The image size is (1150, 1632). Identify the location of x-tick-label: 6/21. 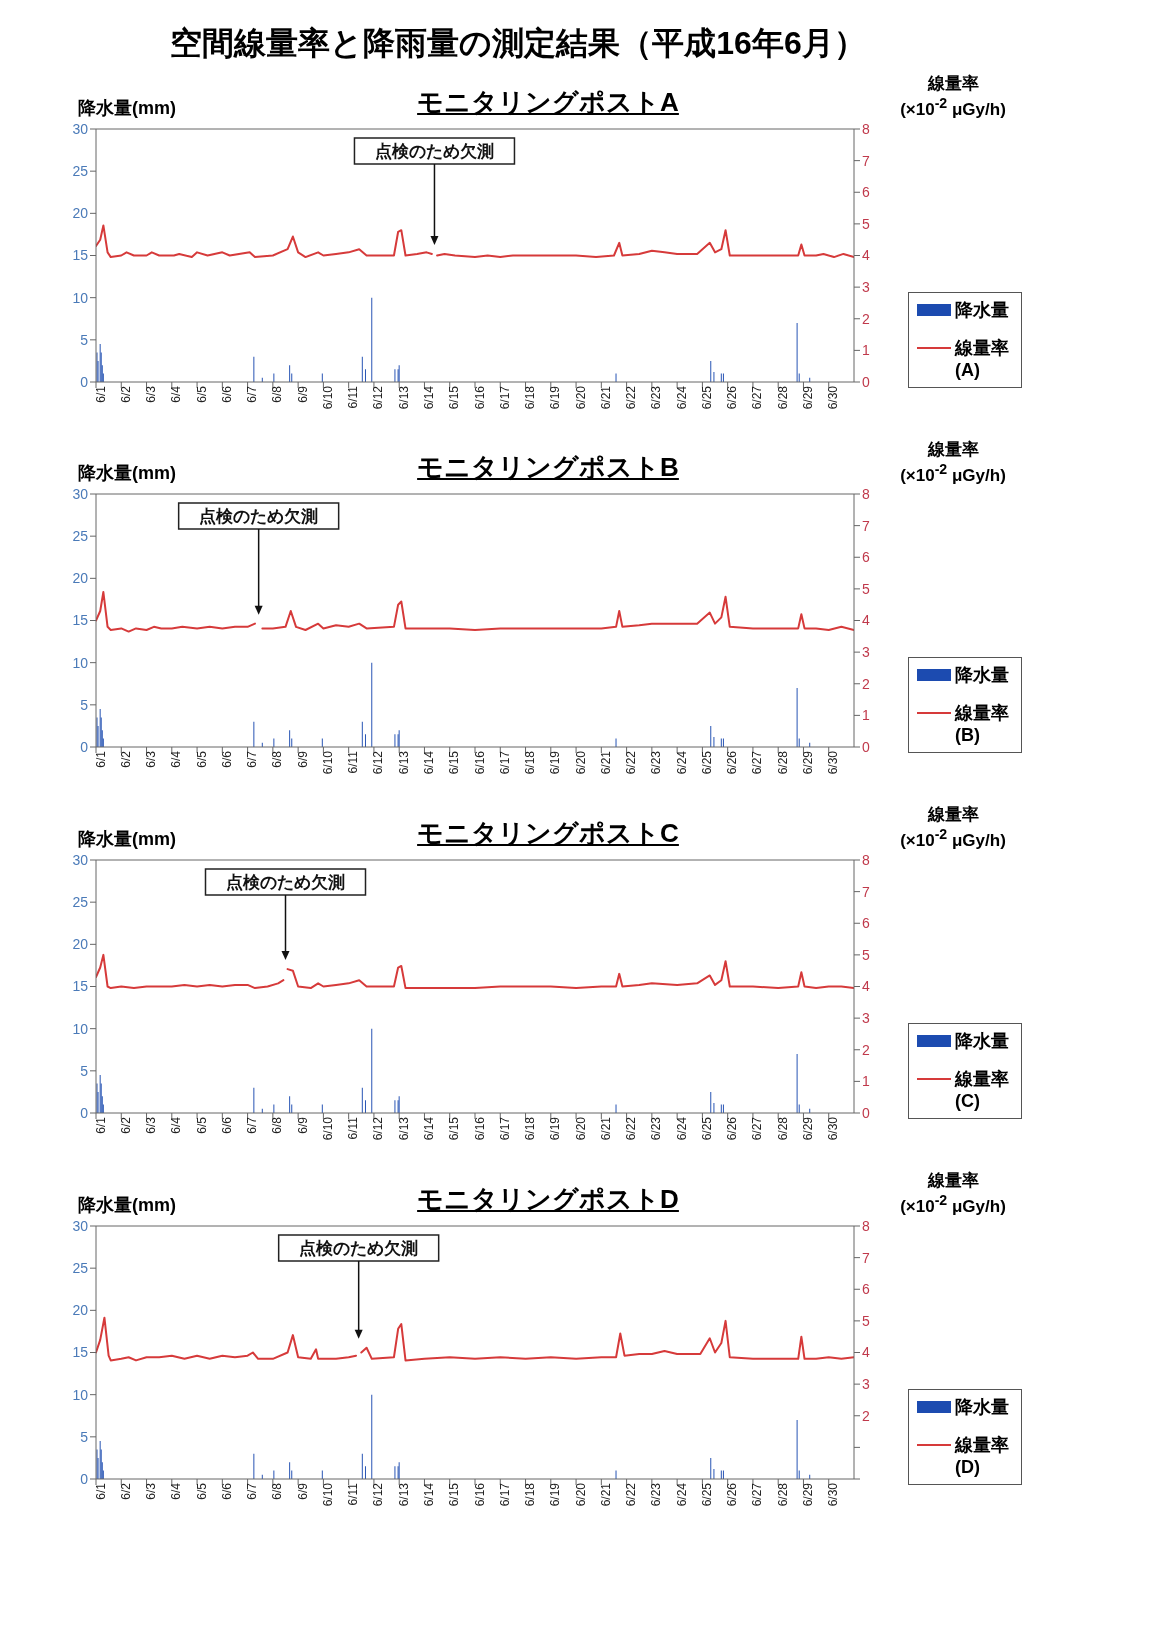
(605, 762).